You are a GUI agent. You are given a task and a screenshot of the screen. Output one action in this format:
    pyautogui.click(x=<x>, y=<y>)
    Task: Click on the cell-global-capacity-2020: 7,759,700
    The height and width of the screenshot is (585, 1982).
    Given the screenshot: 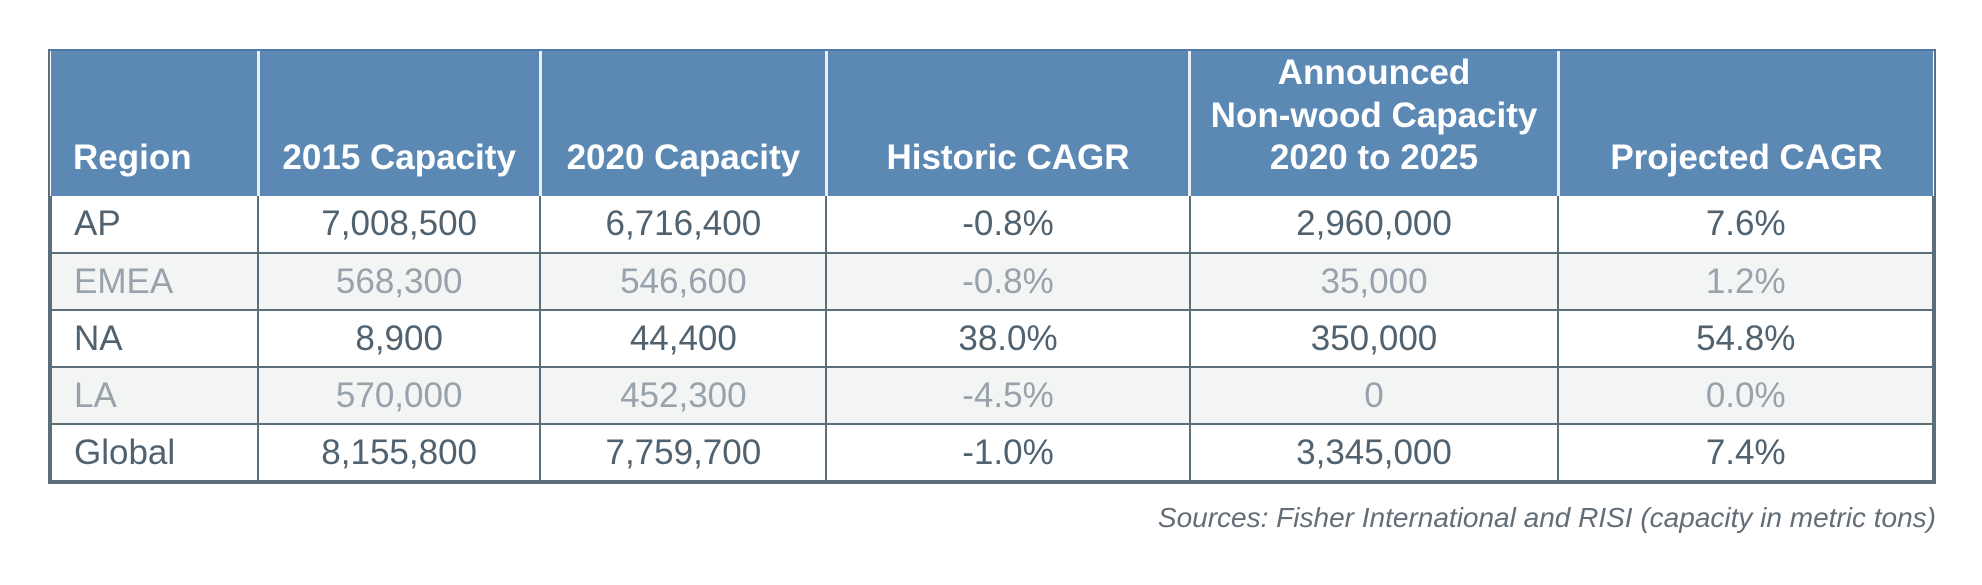 What is the action you would take?
    pyautogui.click(x=683, y=452)
    